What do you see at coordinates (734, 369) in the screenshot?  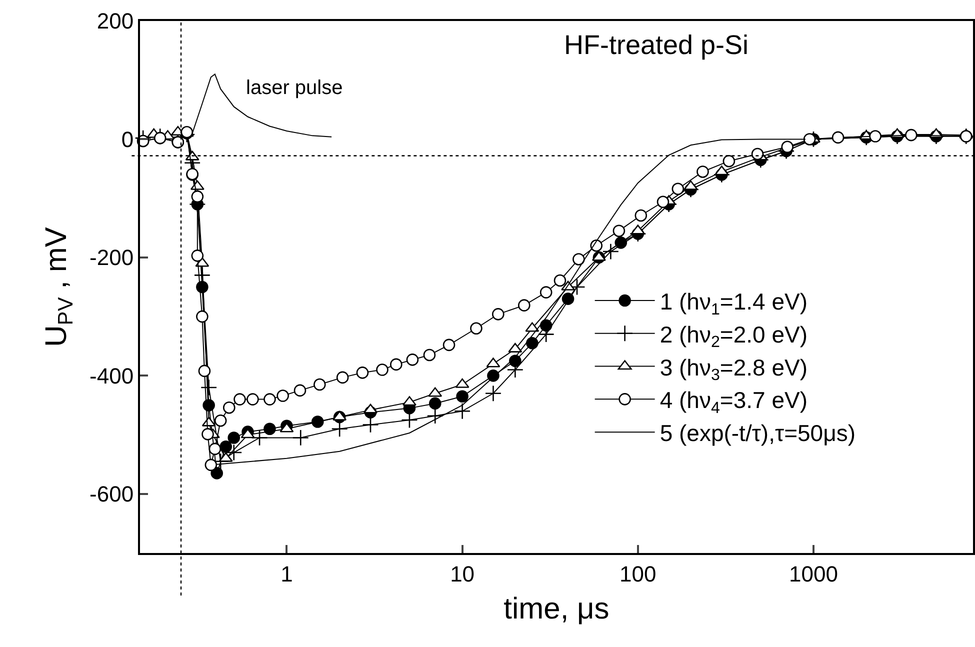 I see `legend-label: 3 (hν$_{3}$=2.8 eV)` at bounding box center [734, 369].